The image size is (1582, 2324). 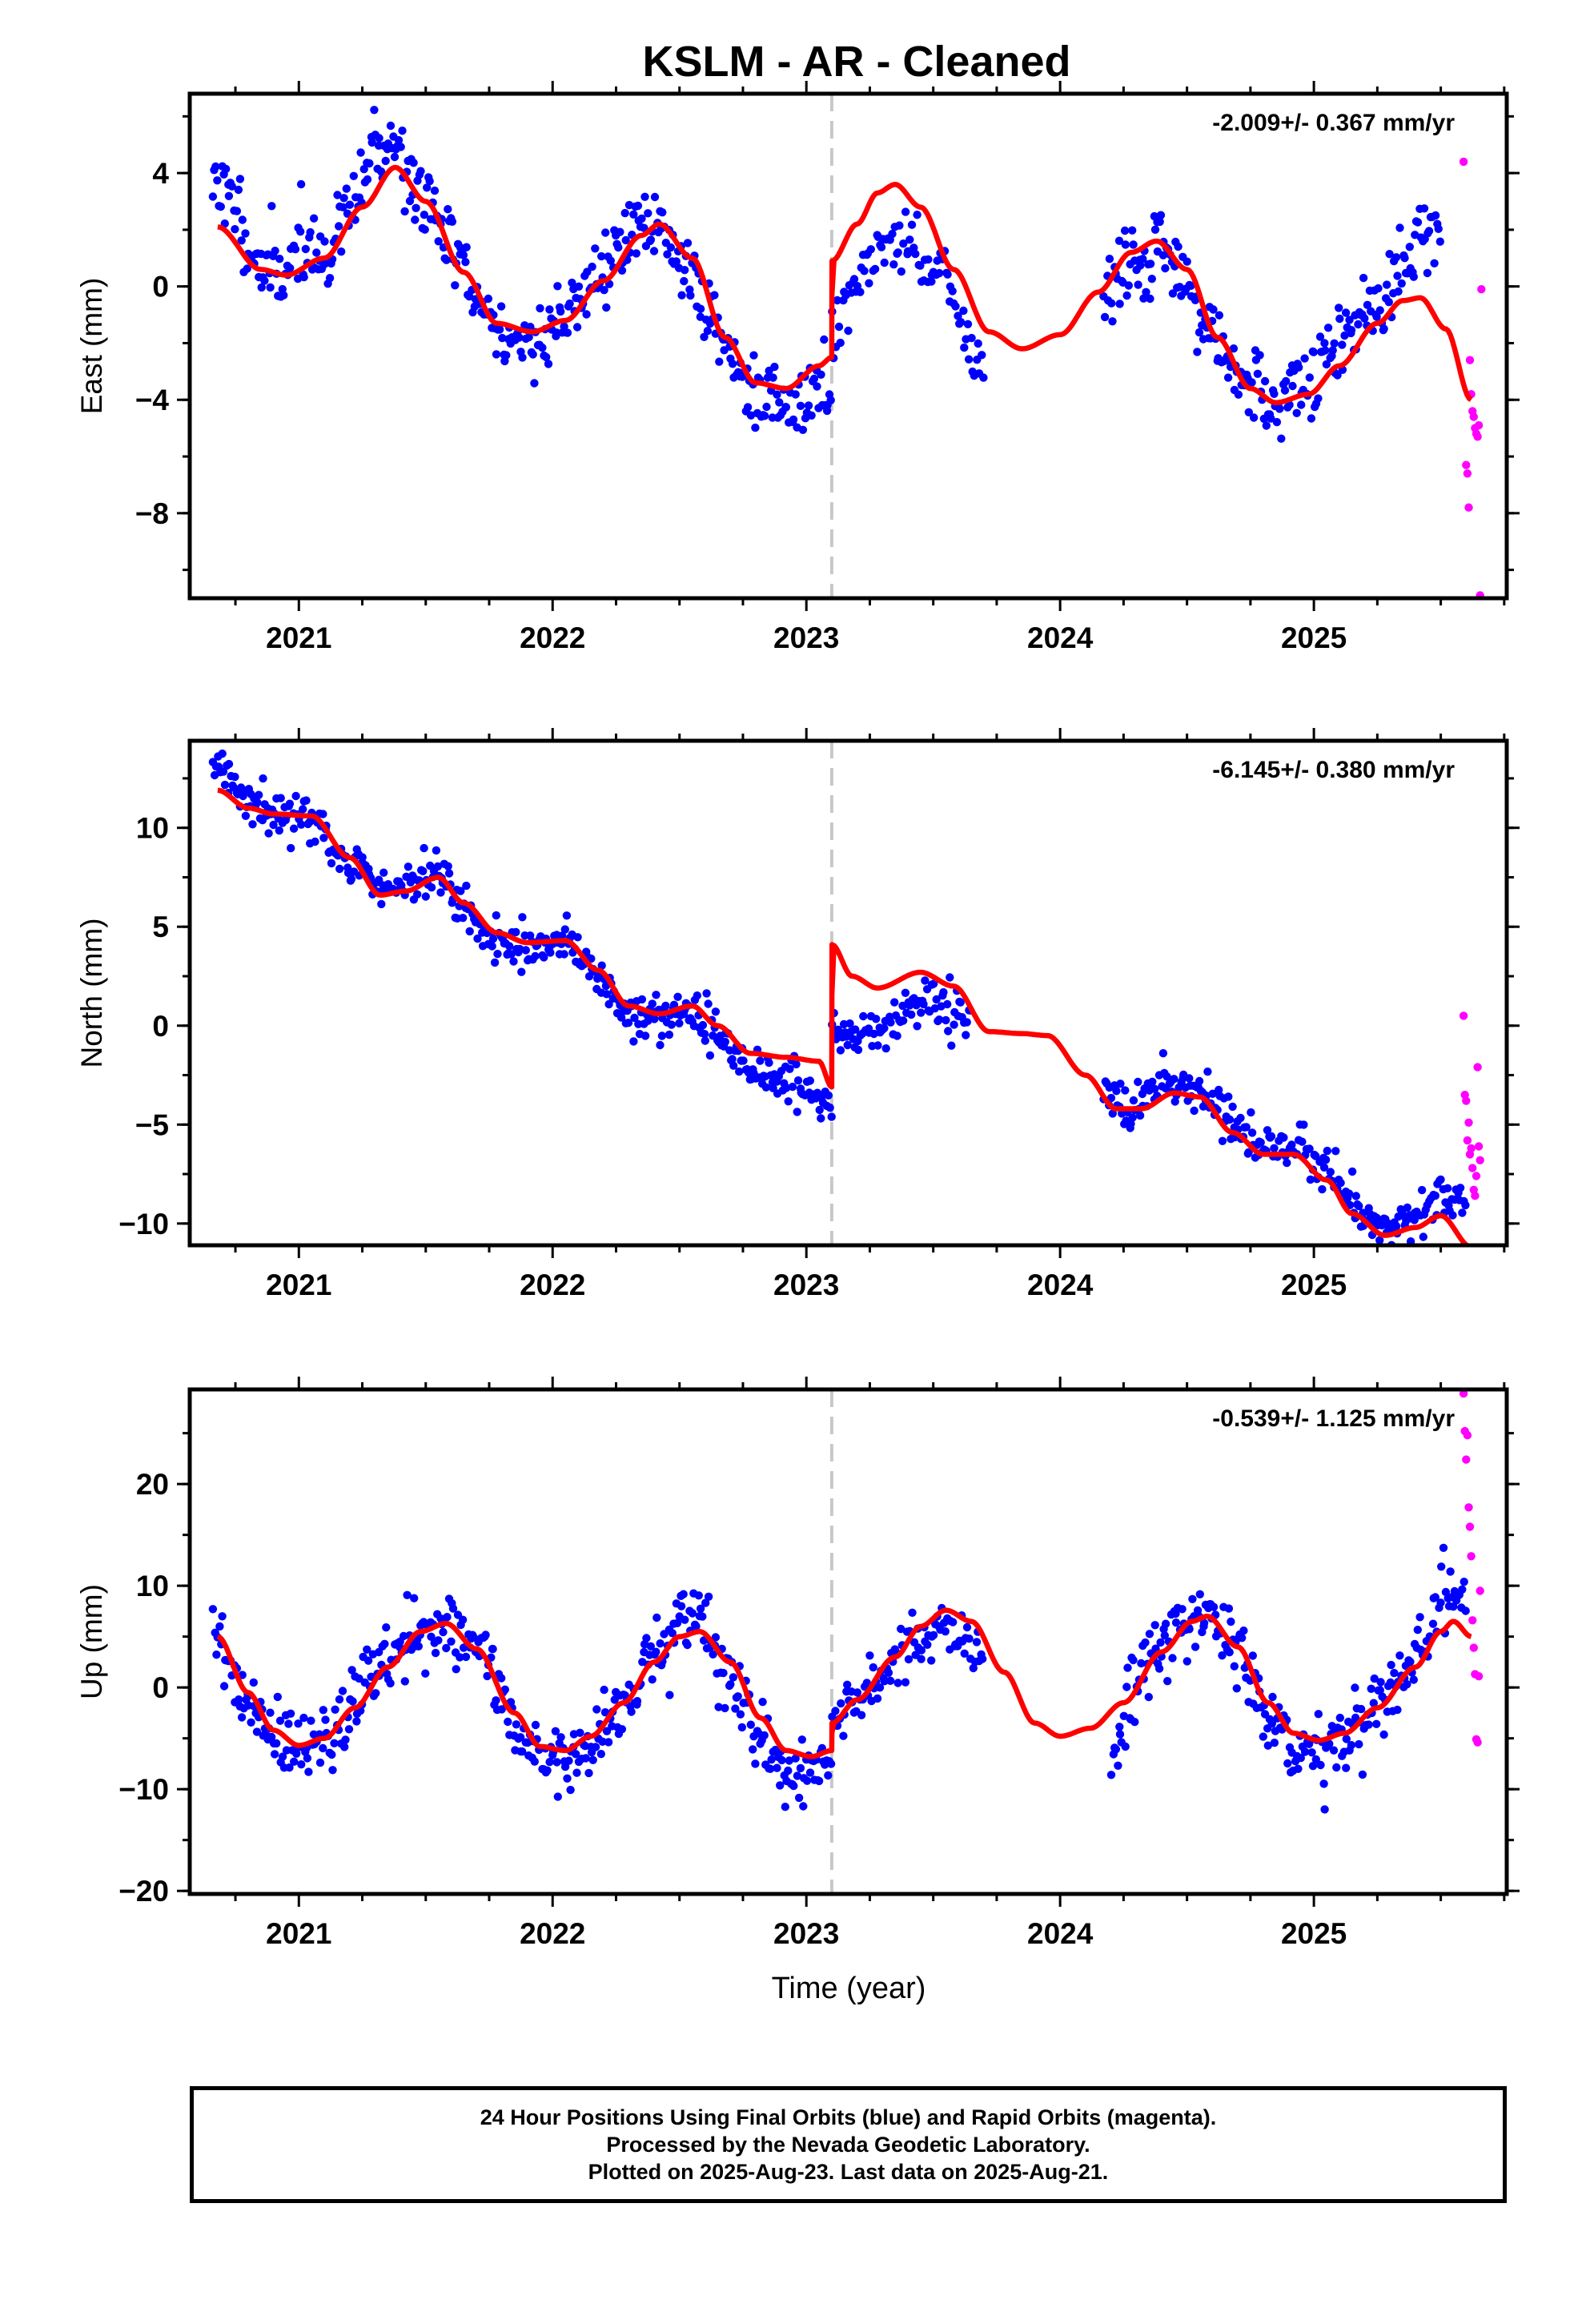 What do you see at coordinates (1471, 1568) in the screenshot?
I see `rapid-orbit-points-up` at bounding box center [1471, 1568].